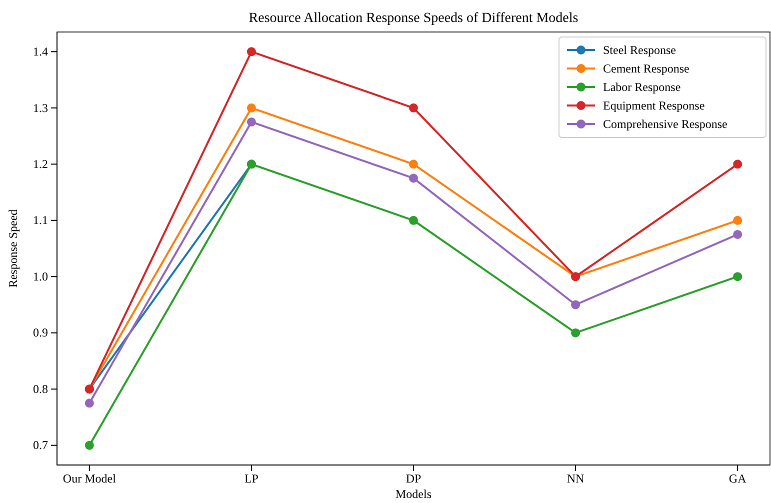 The width and height of the screenshot is (771, 503). Describe the element at coordinates (40, 333) in the screenshot. I see `y-tick-label: 0.9` at that location.